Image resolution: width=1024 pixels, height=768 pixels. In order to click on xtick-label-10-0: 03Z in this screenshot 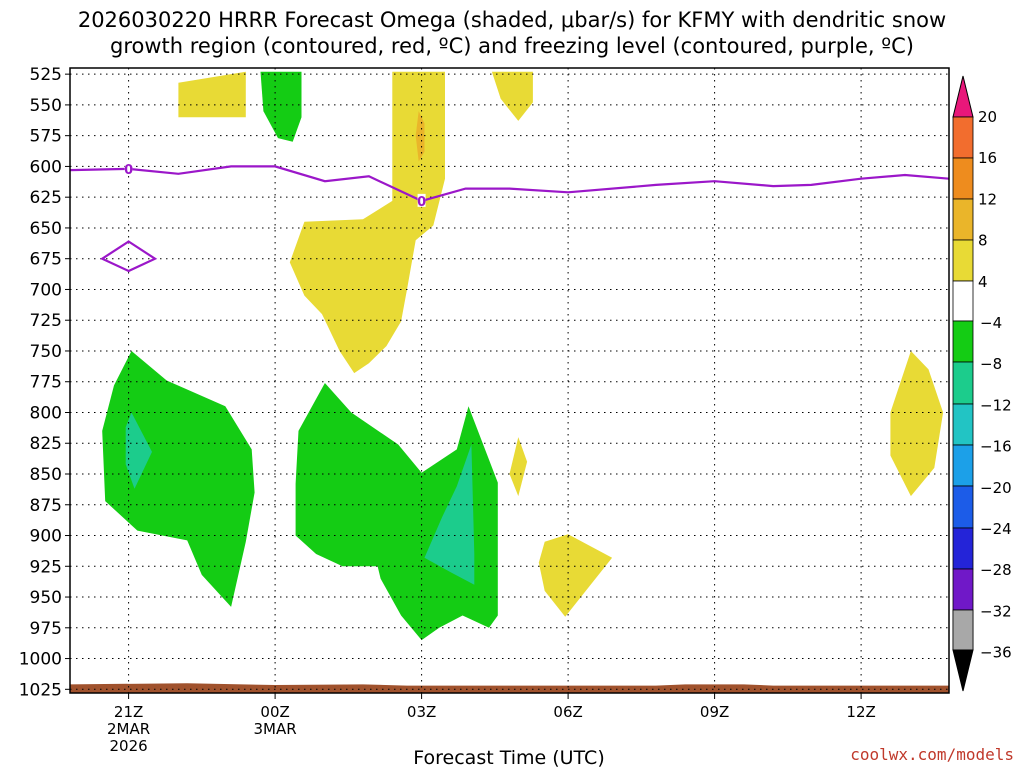, I will do `click(421, 712)`.